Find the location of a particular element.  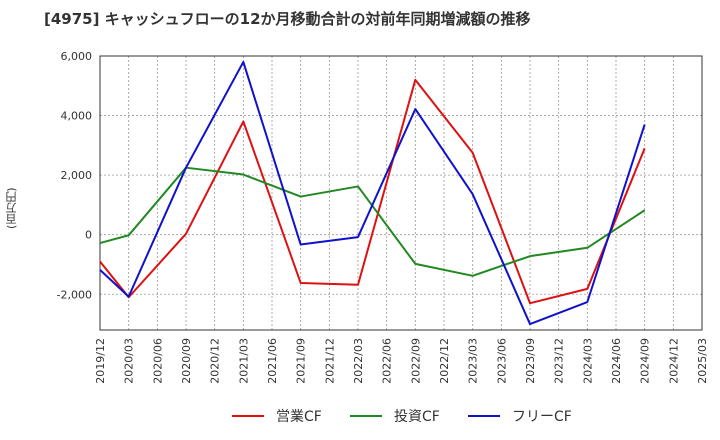

x-tick-label: 2020/03 is located at coordinates (129, 361).